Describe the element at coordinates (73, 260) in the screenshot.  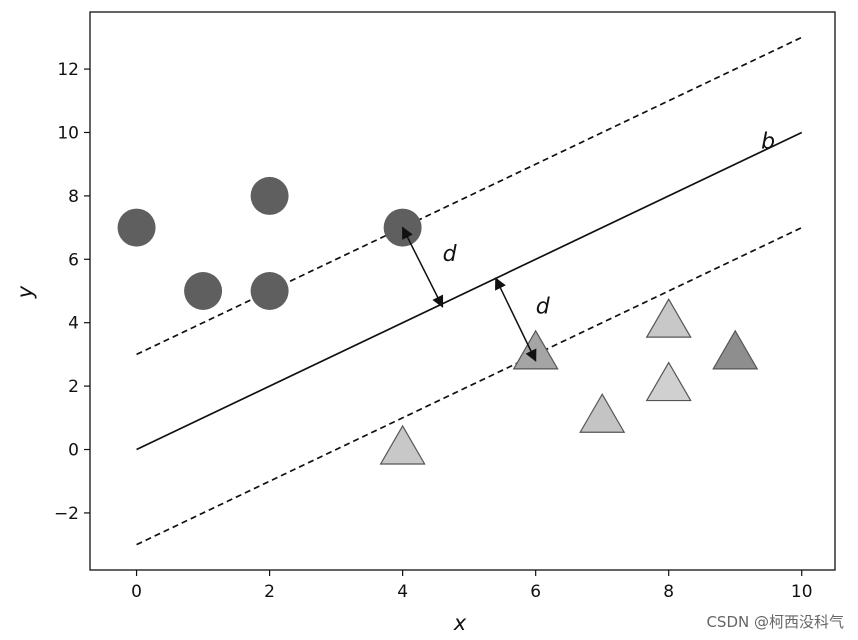
I see `y-tick-label: 6` at that location.